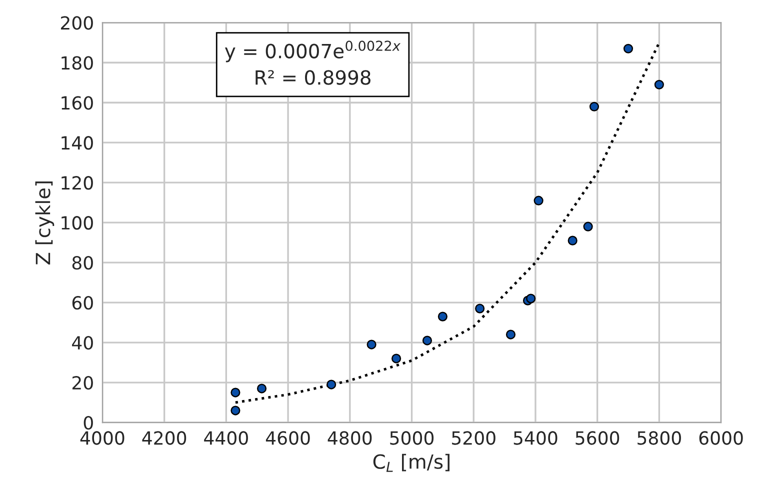 This screenshot has width=759, height=503. Describe the element at coordinates (411, 463) in the screenshot. I see `x-axis-title: C$_{L}$ [m/s]` at that location.